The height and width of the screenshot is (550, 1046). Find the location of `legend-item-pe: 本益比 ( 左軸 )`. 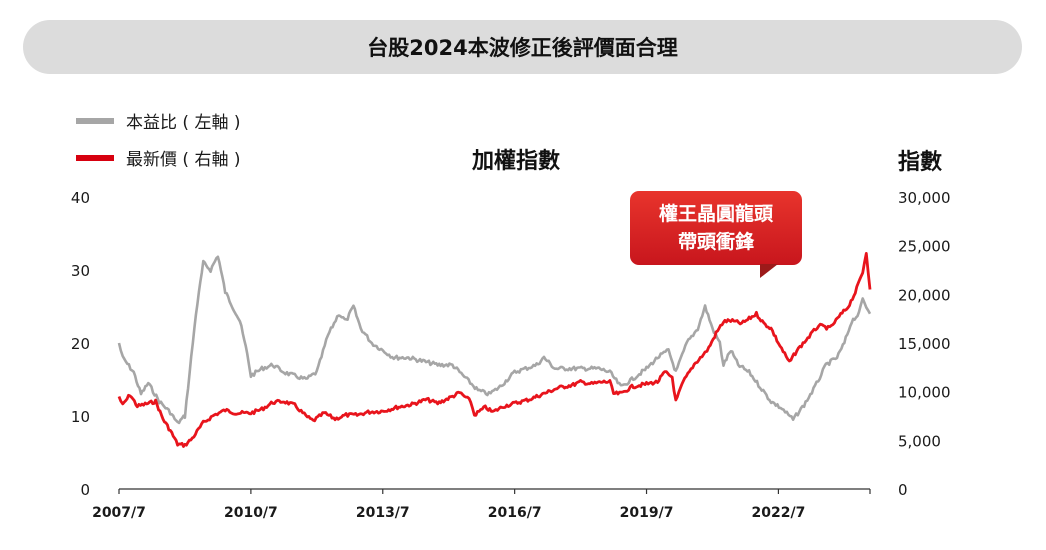

legend-item-pe: 本益比 ( 左軸 ) is located at coordinates (158, 120).